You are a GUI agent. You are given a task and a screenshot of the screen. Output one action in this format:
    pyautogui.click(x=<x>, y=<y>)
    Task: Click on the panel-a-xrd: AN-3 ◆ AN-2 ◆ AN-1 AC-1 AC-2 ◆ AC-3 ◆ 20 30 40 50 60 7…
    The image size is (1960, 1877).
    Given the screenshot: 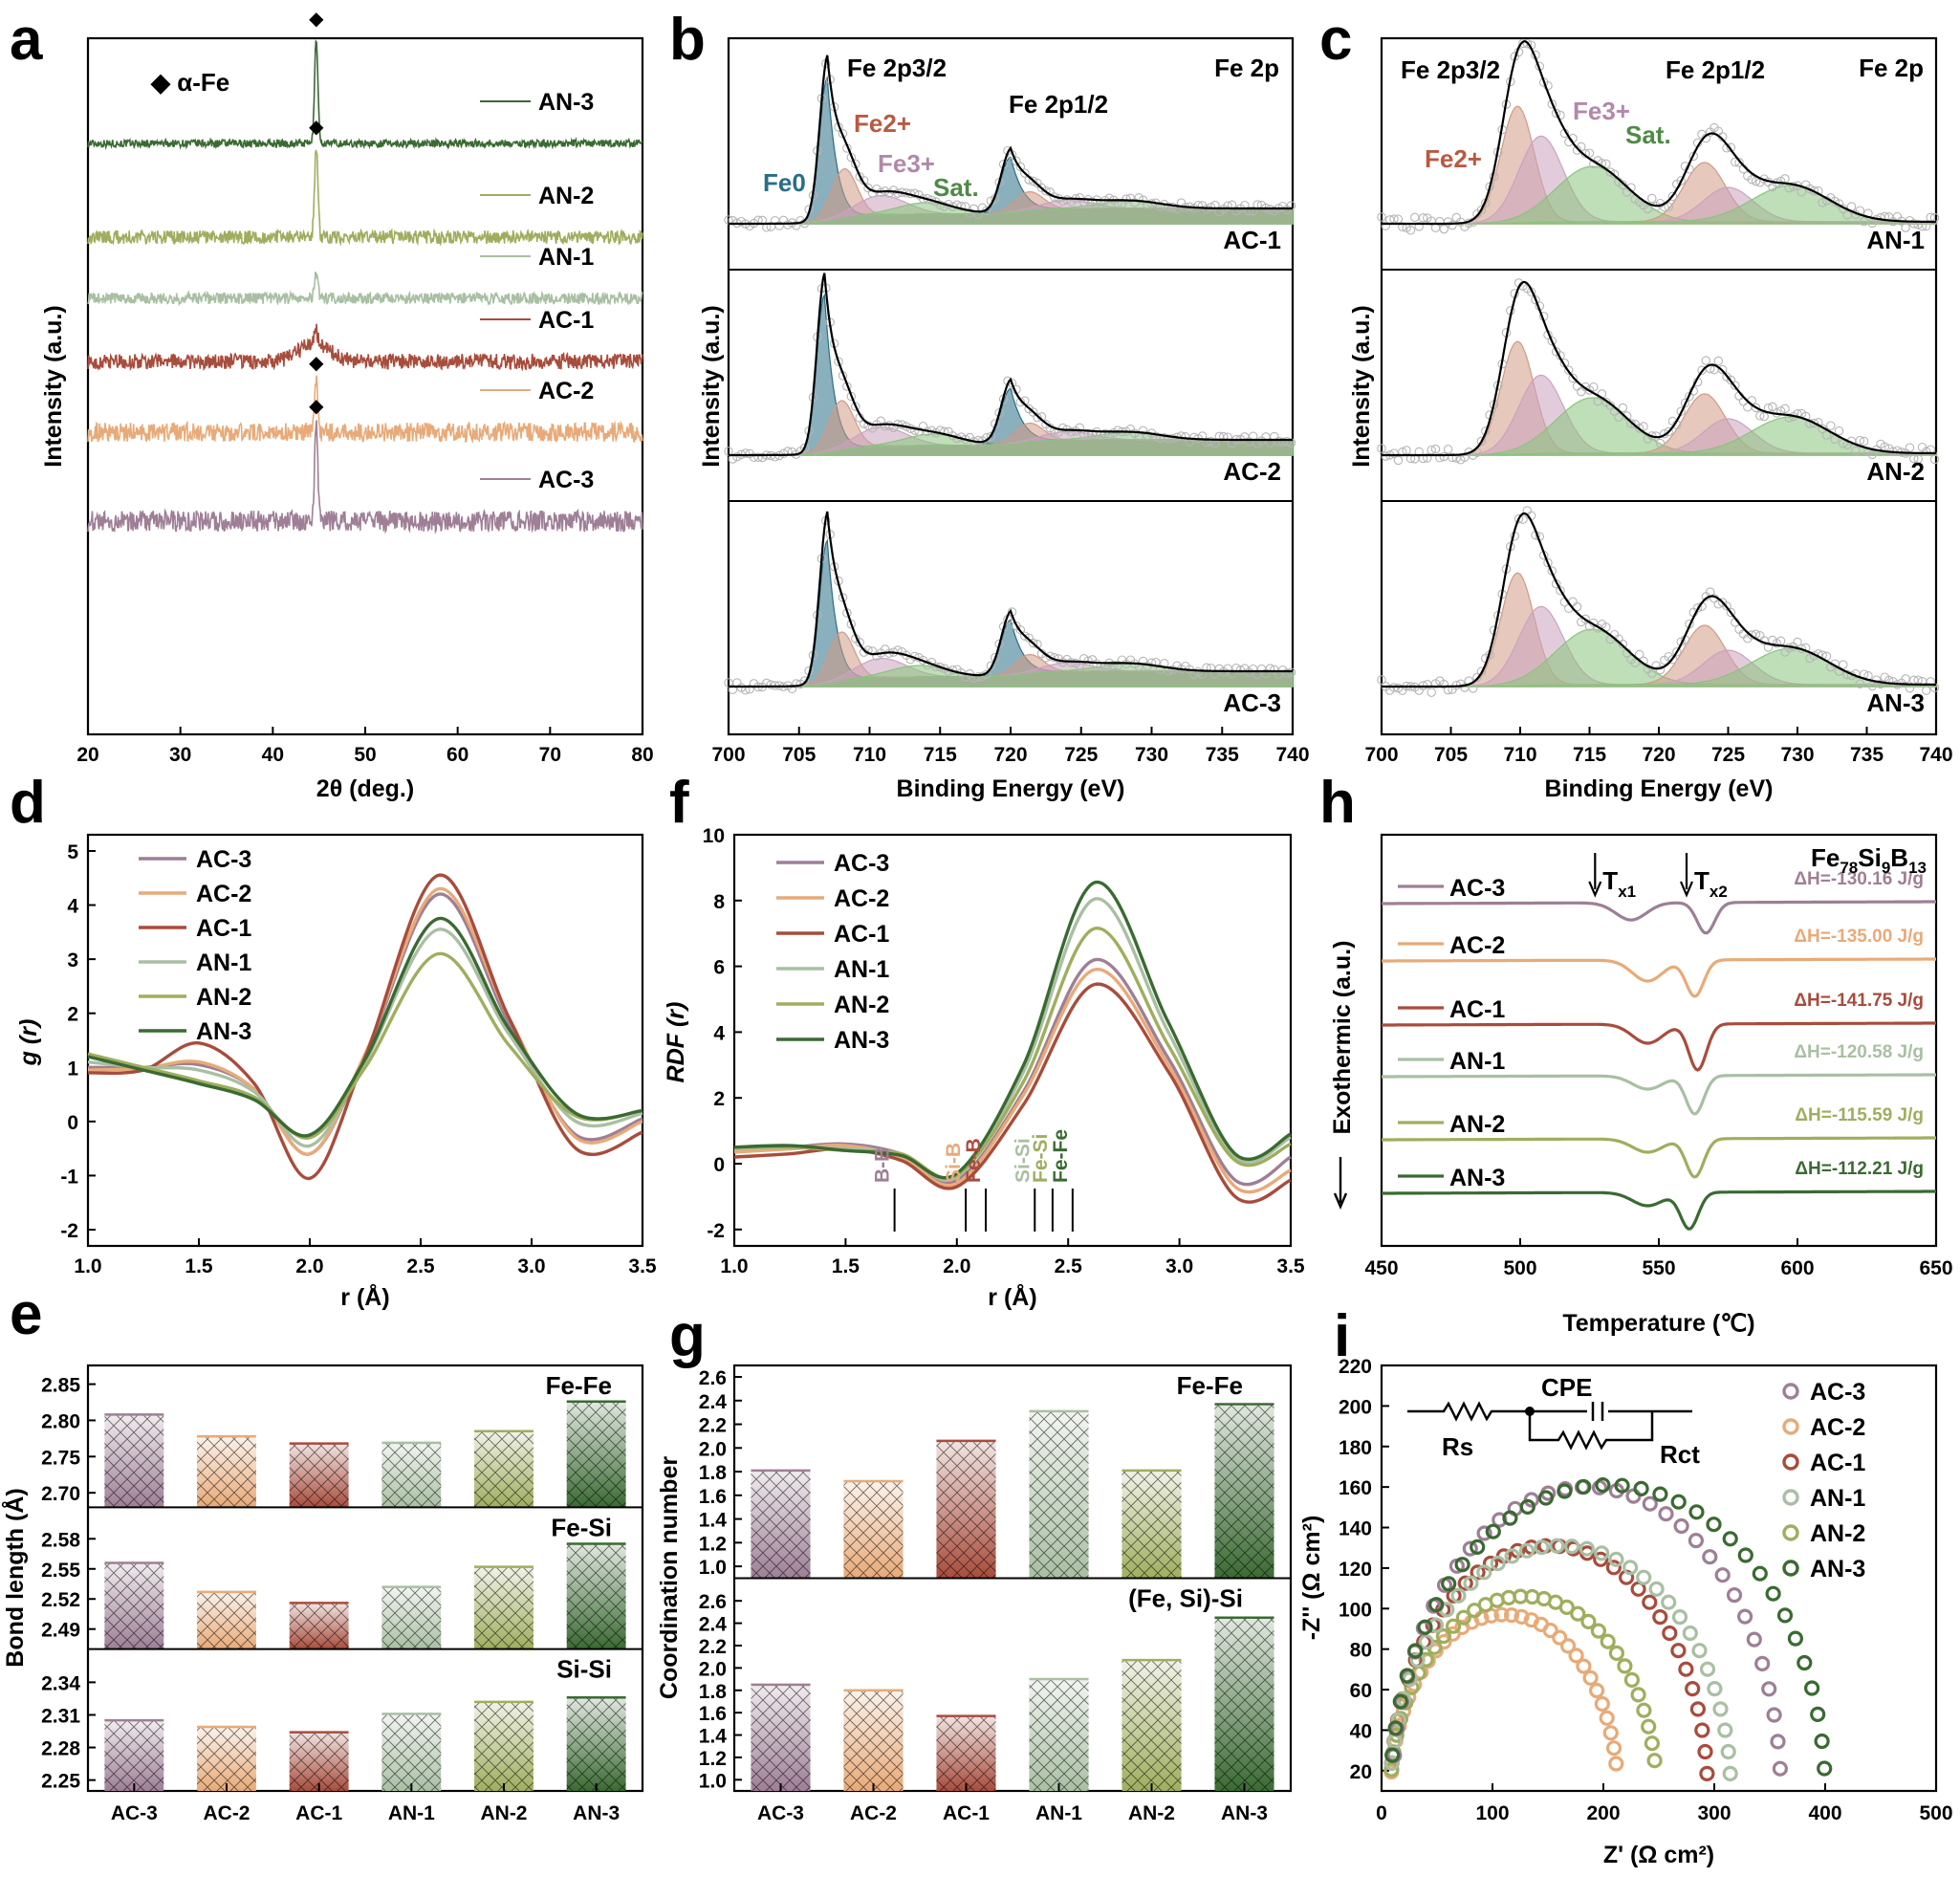 What is the action you would take?
    pyautogui.click(x=347, y=405)
    